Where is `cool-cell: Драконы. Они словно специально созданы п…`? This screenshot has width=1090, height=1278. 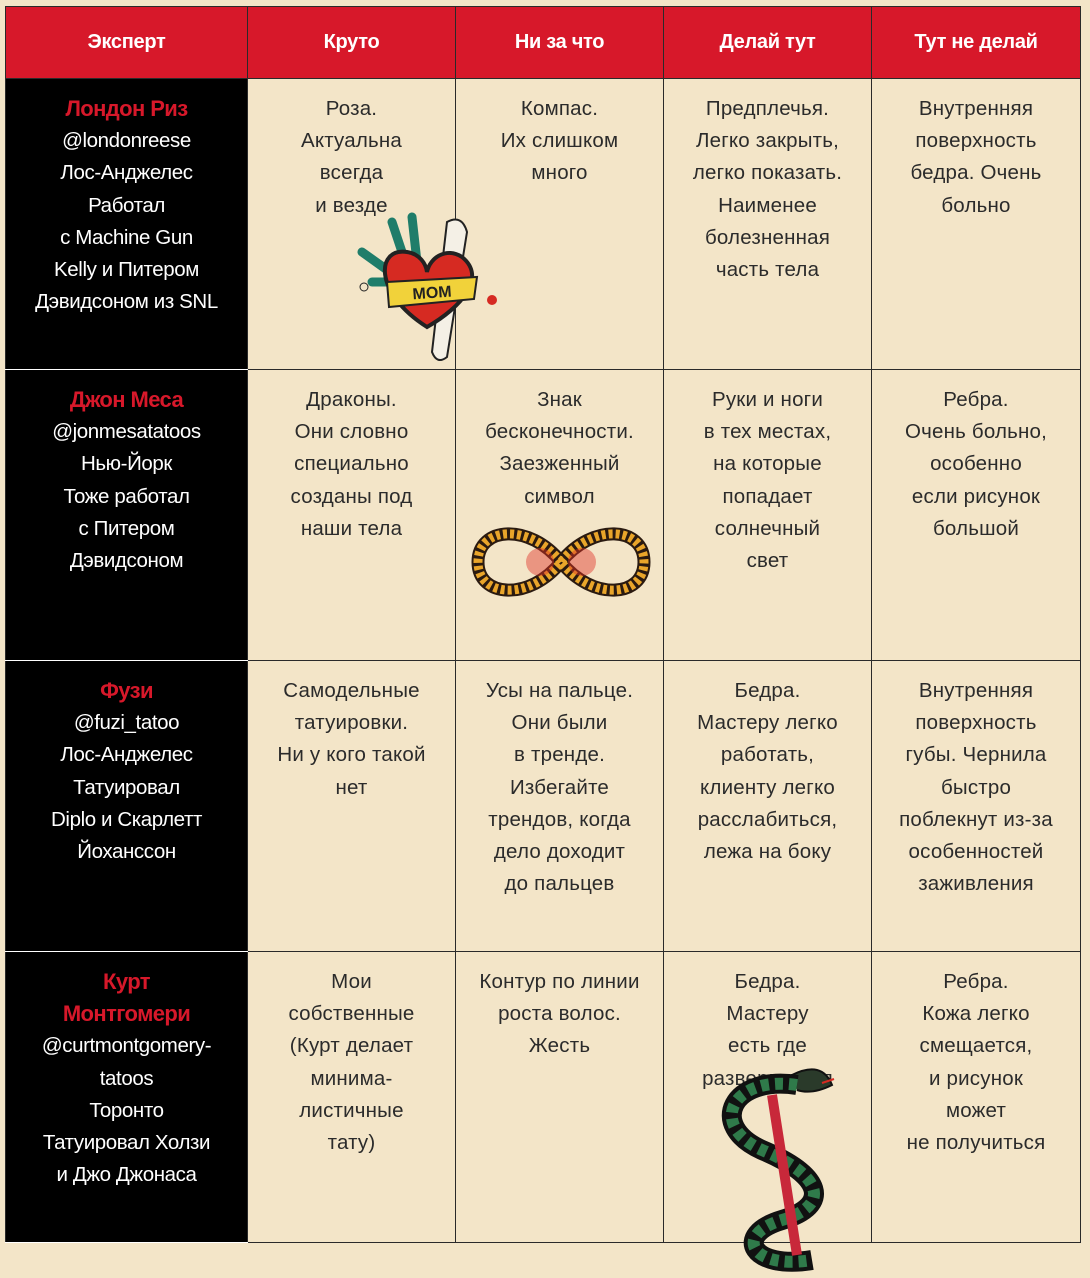
cool-cell: Драконы. Они словно специально созданы п… is located at coordinates (351, 515).